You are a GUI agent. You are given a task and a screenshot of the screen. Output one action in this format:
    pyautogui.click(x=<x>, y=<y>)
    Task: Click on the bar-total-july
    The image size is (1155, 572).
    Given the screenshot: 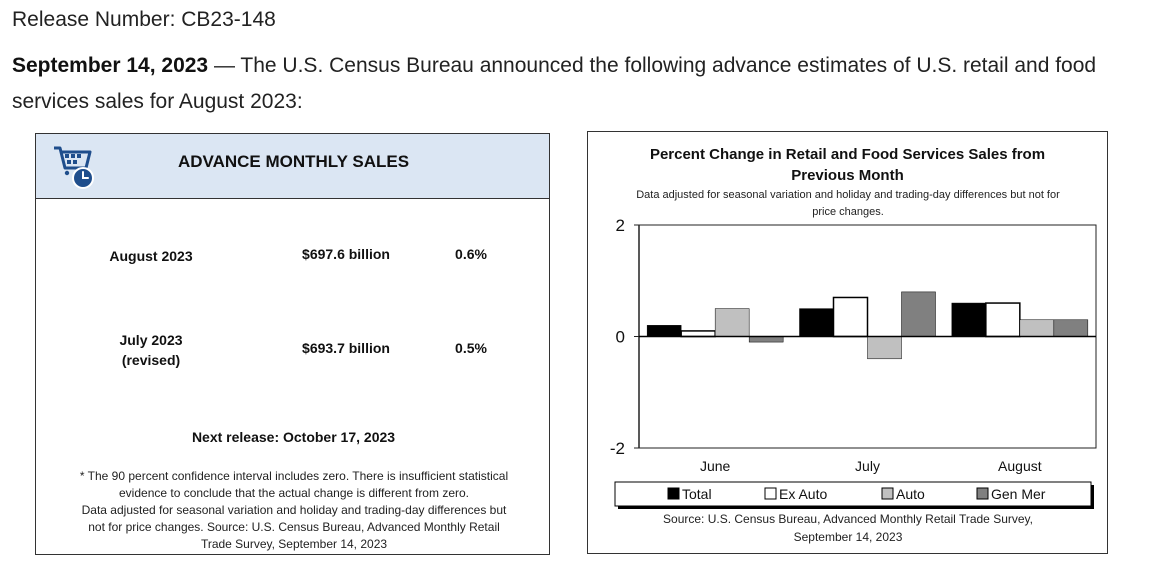 What is the action you would take?
    pyautogui.click(x=816, y=322)
    